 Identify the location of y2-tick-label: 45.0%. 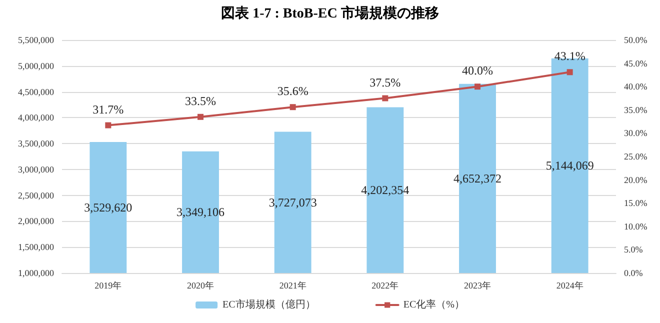
(636, 63).